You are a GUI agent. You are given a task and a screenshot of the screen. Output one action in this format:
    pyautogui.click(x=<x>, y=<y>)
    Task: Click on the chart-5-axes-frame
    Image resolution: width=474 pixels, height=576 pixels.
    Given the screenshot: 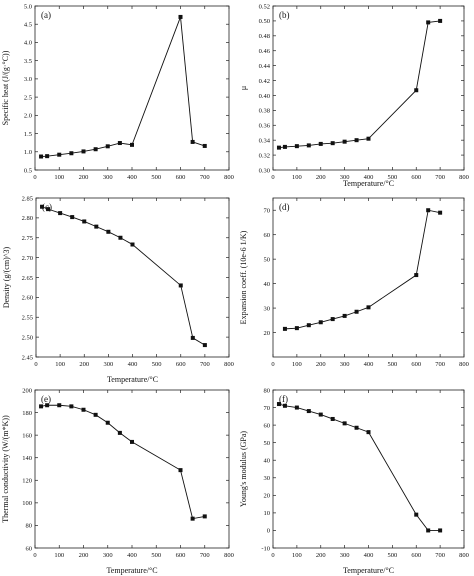 What is the action you would take?
    pyautogui.click(x=132, y=469)
    